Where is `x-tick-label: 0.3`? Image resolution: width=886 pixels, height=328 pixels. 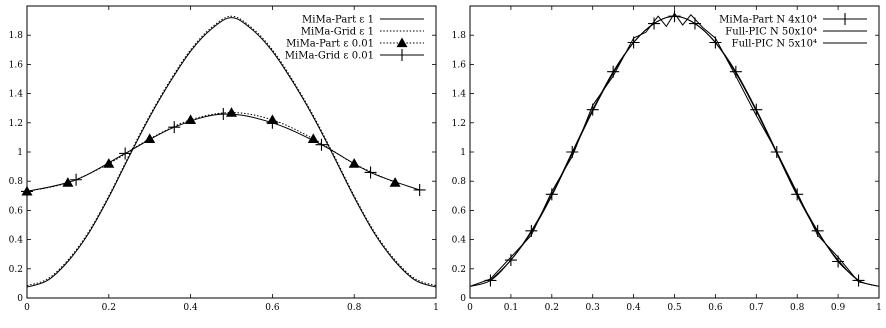 x-tick-label: 0.3 is located at coordinates (593, 308).